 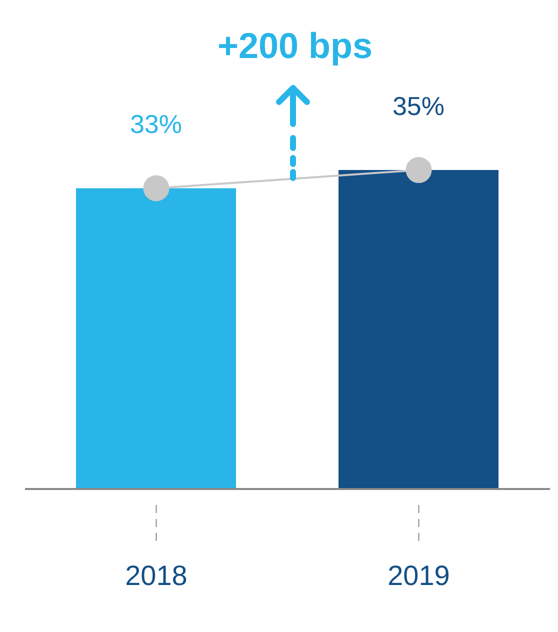 I want to click on x-tick-label: 2019, so click(x=419, y=575).